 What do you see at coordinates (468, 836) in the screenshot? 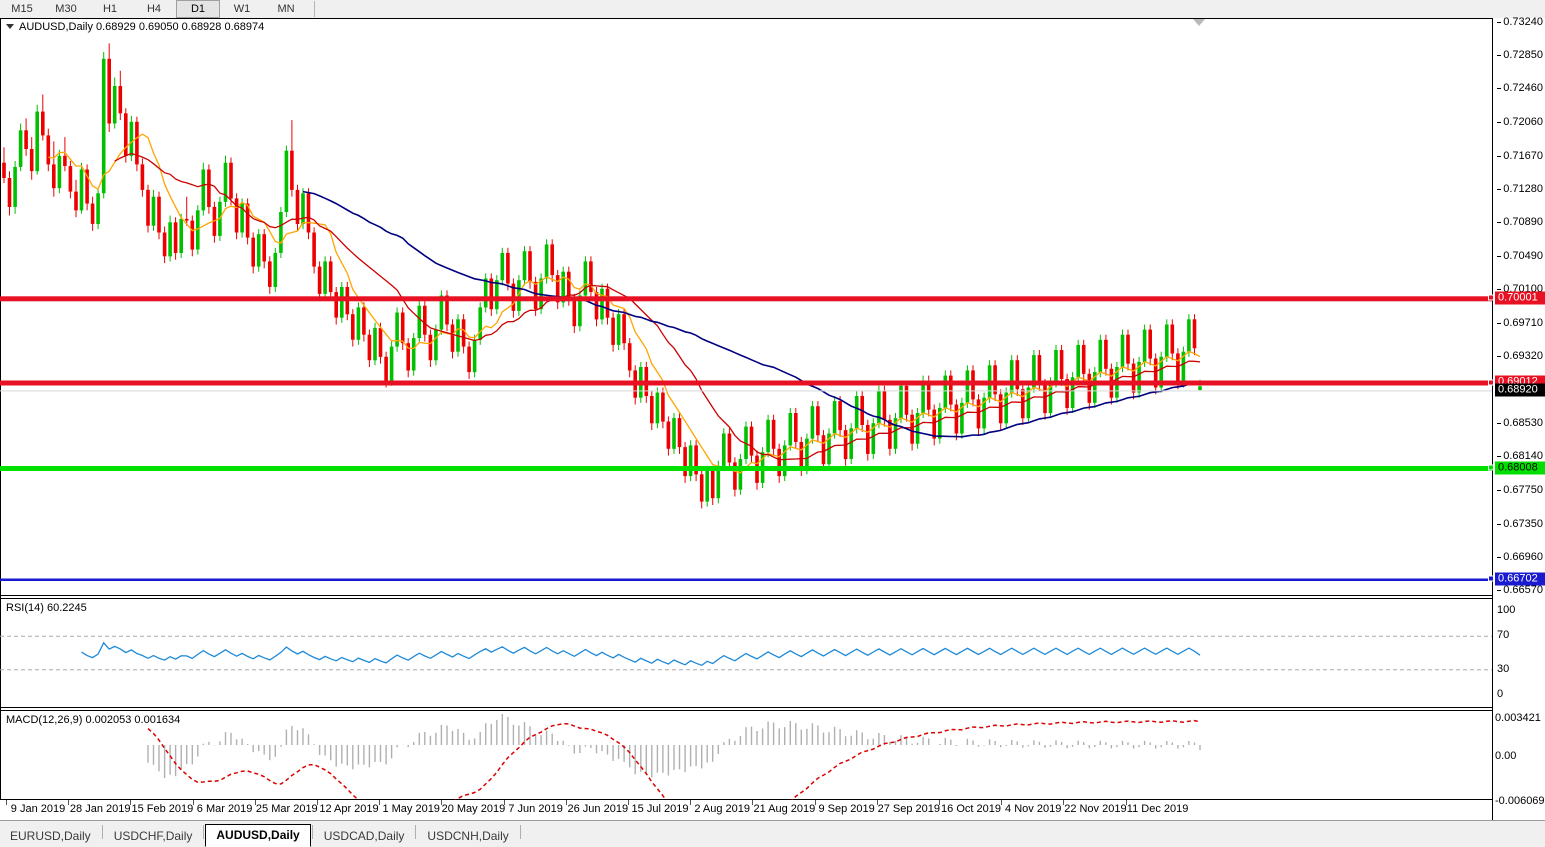
I see `chart-tab-usdcnh: USDCNH,Daily` at bounding box center [468, 836].